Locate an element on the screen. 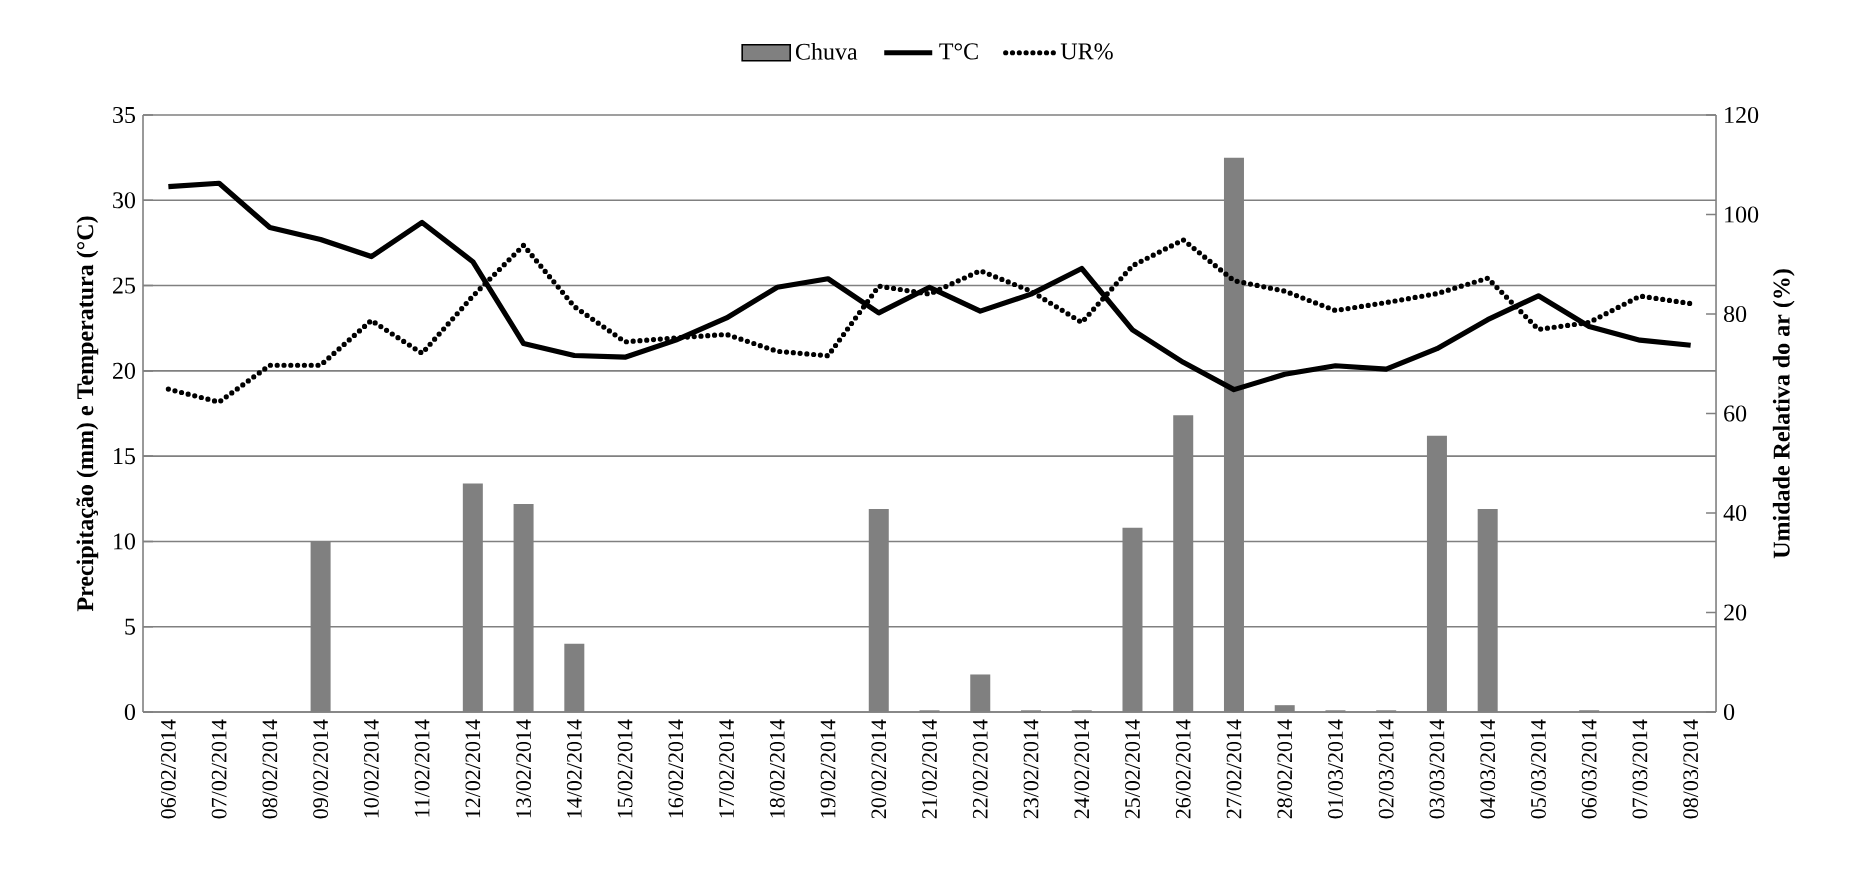  x-tick-label: 20/02/2014 is located at coordinates (879, 769).